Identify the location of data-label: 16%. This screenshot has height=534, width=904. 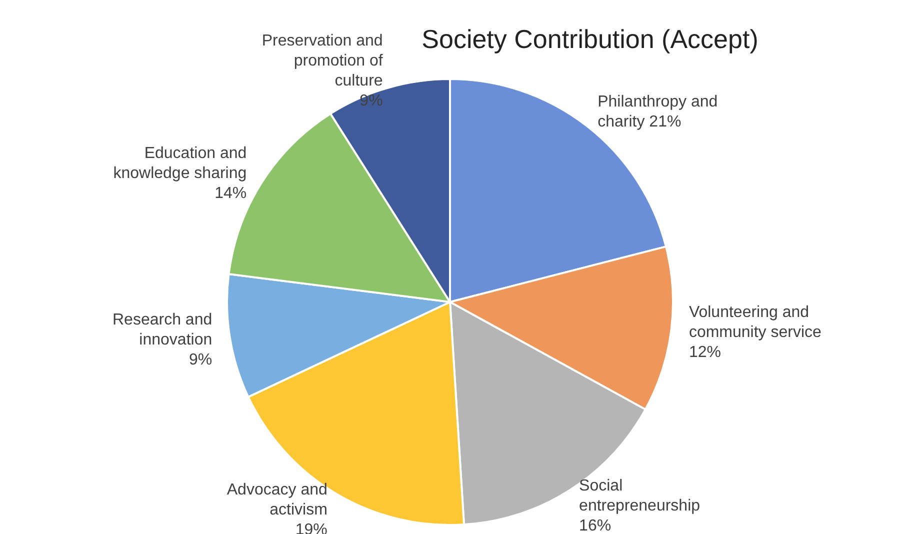
(595, 525).